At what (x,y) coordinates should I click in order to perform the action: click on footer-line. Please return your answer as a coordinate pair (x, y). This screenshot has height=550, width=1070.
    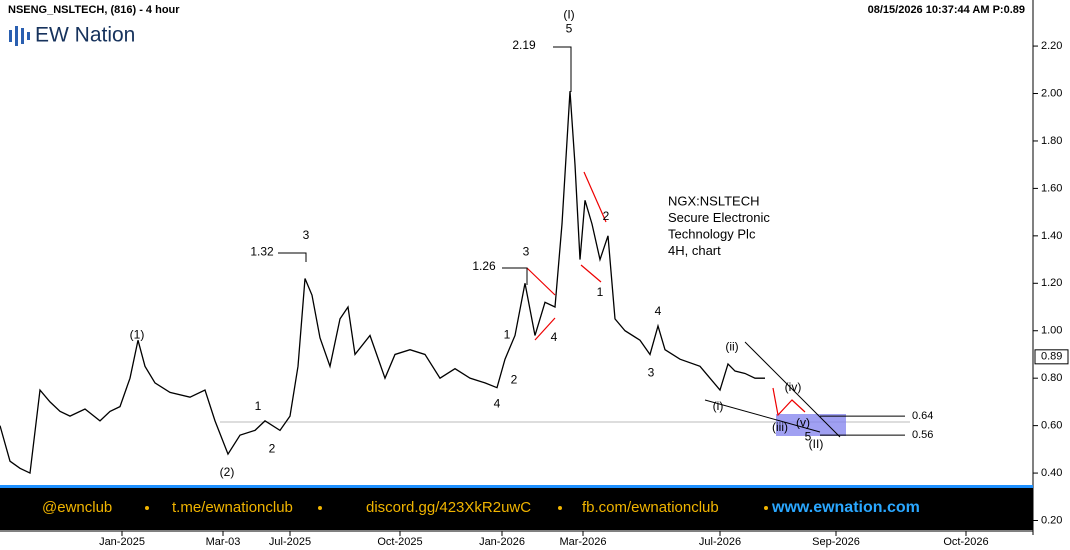
    Looking at the image, I should click on (516, 486).